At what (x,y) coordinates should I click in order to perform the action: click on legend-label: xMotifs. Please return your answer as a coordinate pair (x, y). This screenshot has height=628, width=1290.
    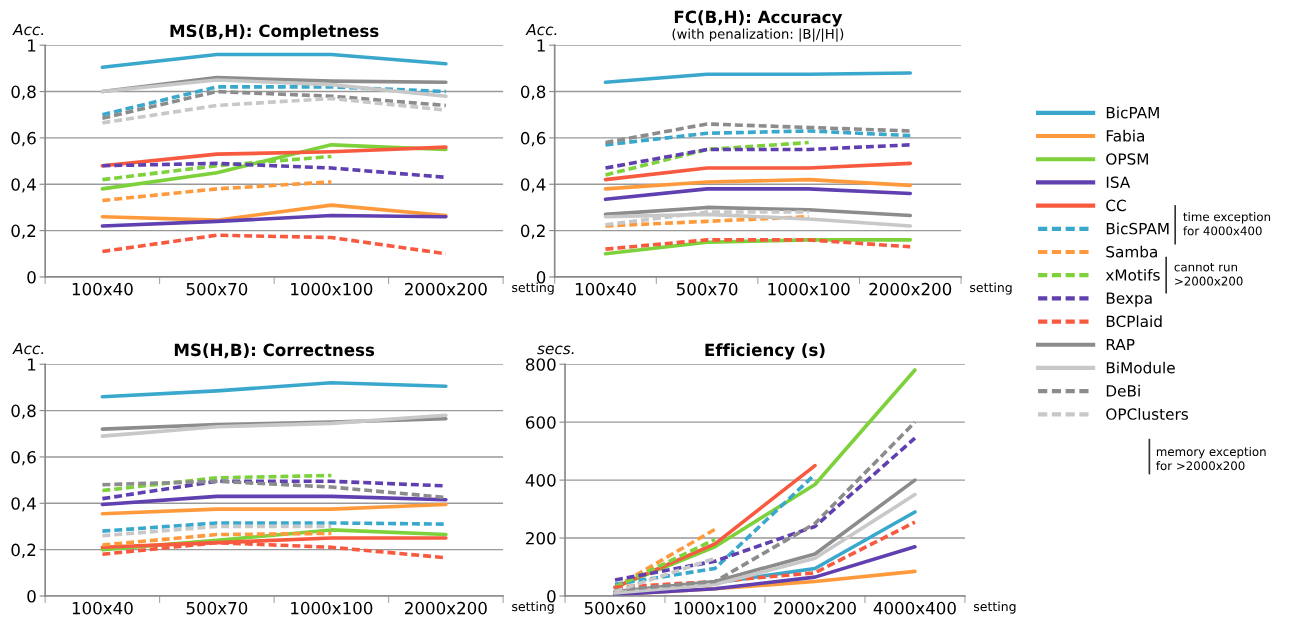
    Looking at the image, I should click on (1132, 274).